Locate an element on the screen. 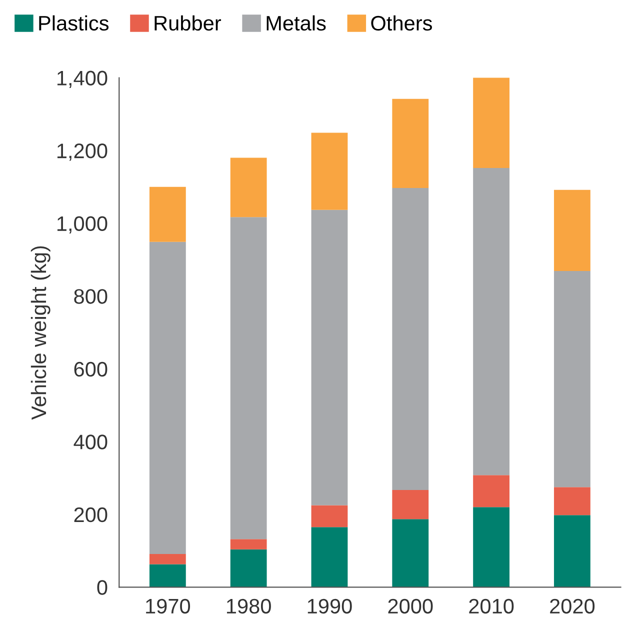 The height and width of the screenshot is (622, 627). x-tick-label: 2020 is located at coordinates (572, 606).